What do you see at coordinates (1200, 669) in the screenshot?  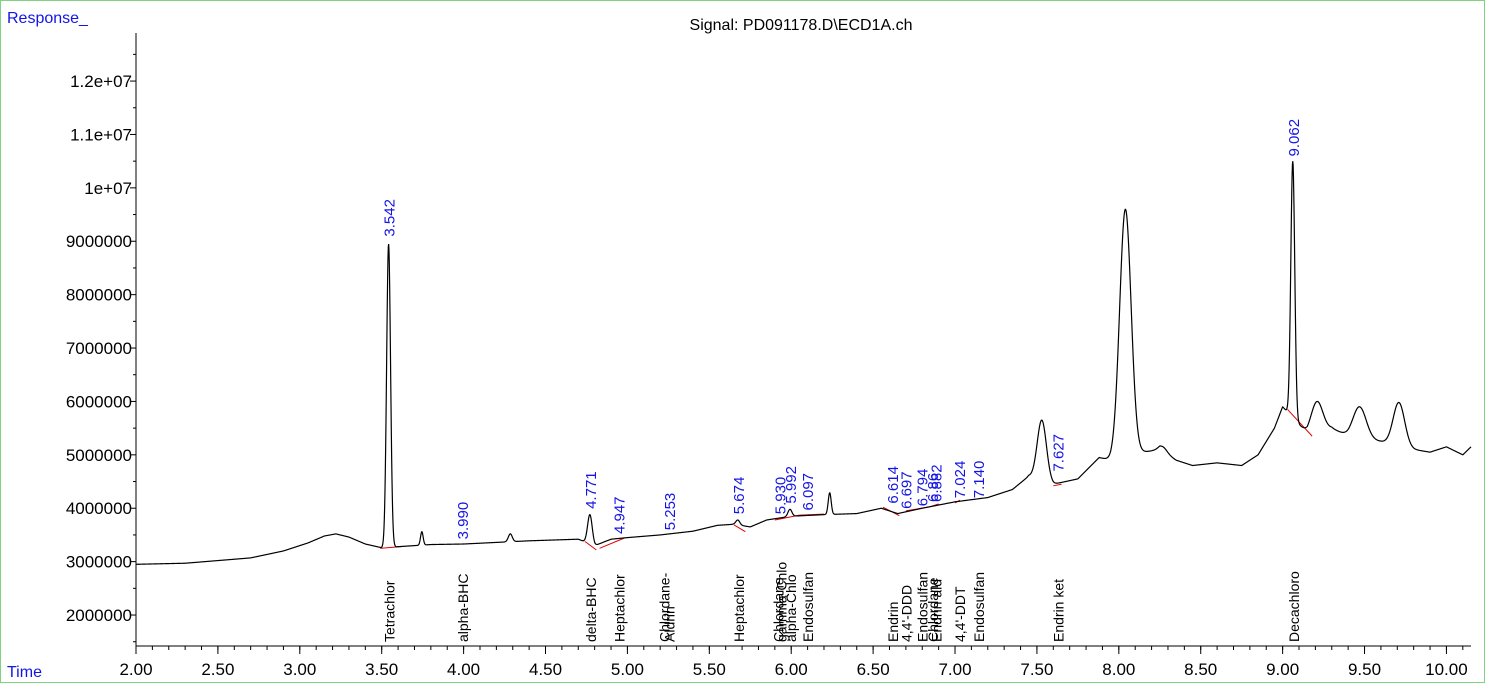 I see `x-tick-label: 8.50` at bounding box center [1200, 669].